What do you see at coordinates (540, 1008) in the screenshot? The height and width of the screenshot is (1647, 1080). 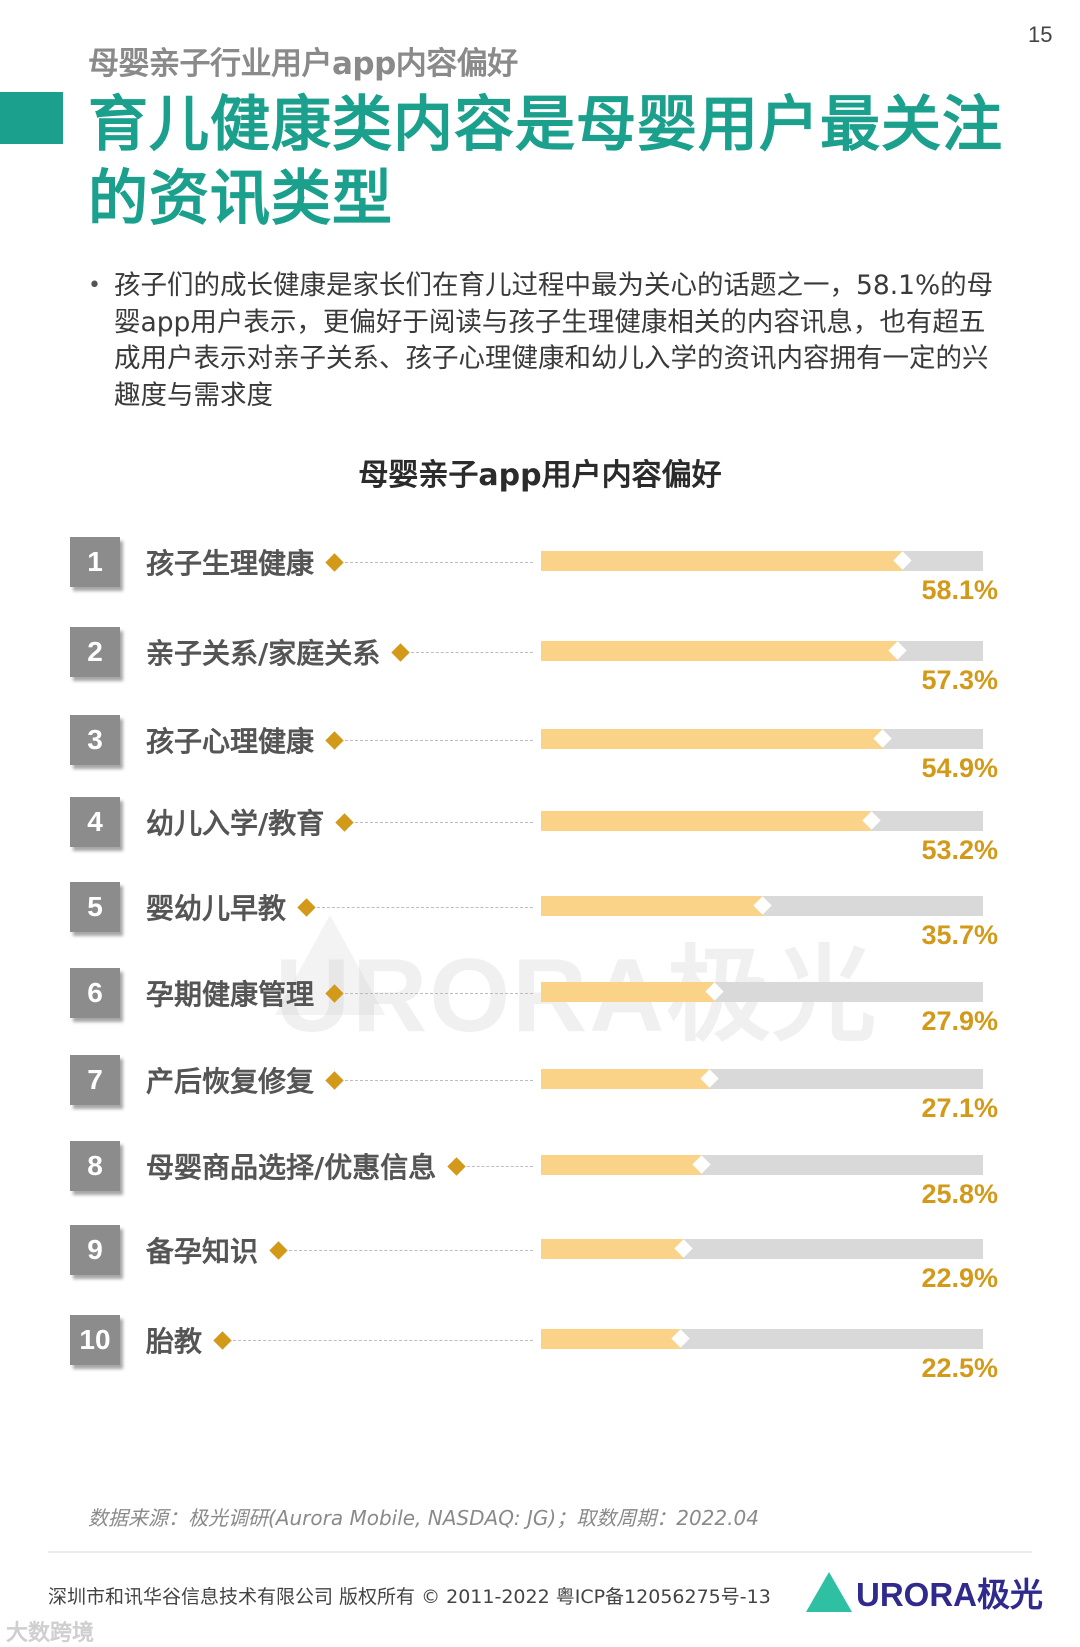 I see `chart-row: 6 孕期健康管理 27.9%` at bounding box center [540, 1008].